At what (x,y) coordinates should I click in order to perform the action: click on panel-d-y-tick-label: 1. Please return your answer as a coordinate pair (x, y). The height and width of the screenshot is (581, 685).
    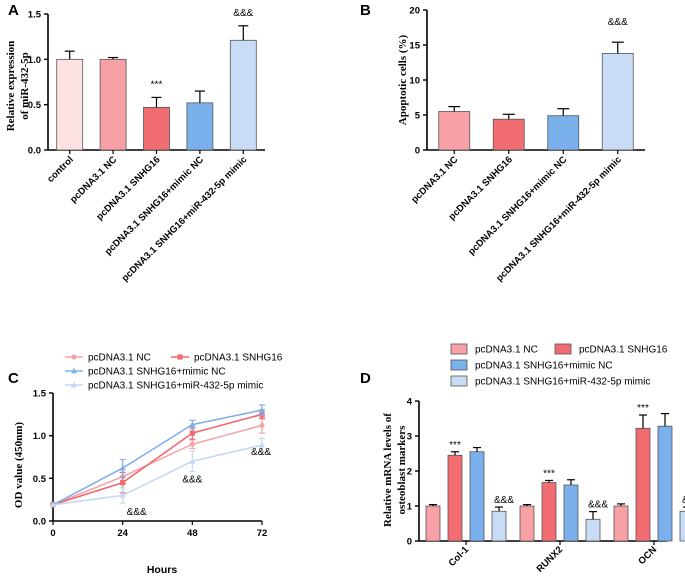
    Looking at the image, I should click on (410, 507).